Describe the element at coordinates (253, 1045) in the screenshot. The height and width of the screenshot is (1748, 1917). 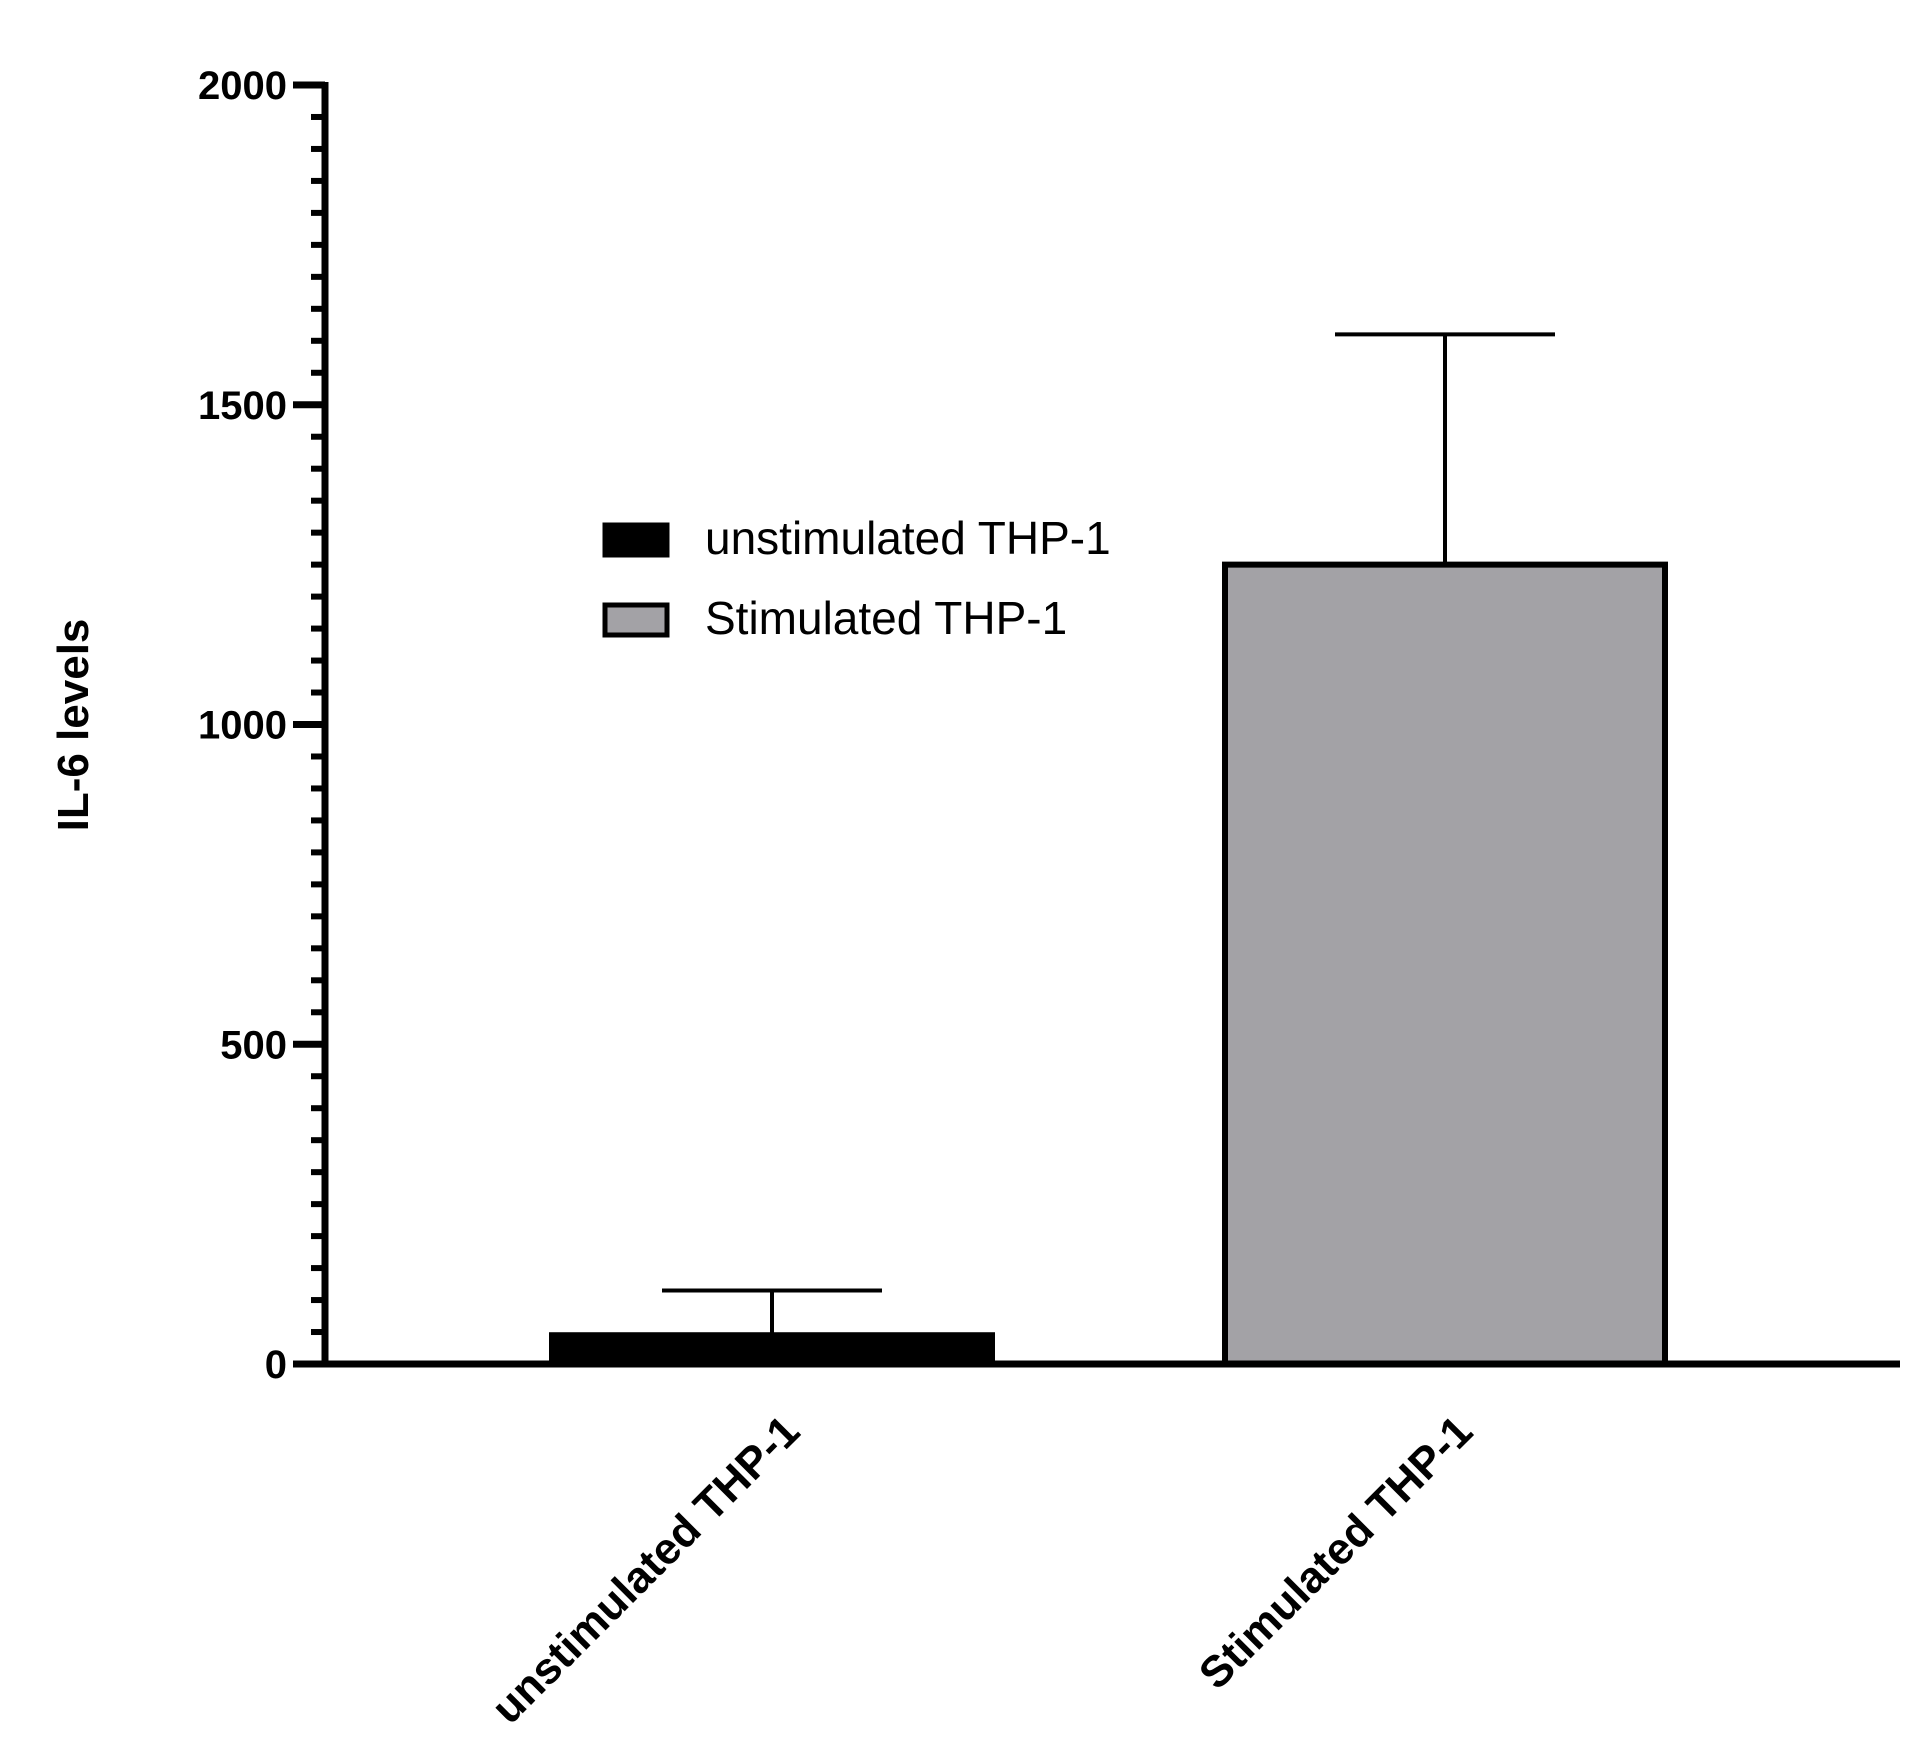
I see `y-tick-label: 500` at that location.